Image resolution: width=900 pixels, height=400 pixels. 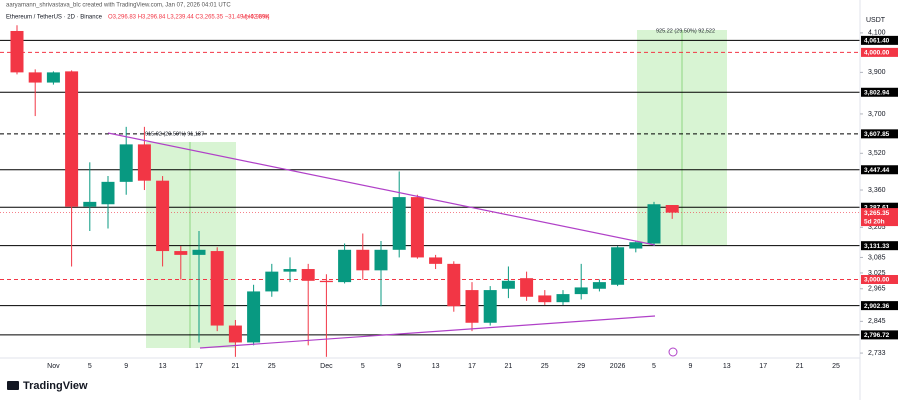 What do you see at coordinates (685, 31) in the screenshot?
I see `measure-label: 925.22 (29.50%) 92,522` at bounding box center [685, 31].